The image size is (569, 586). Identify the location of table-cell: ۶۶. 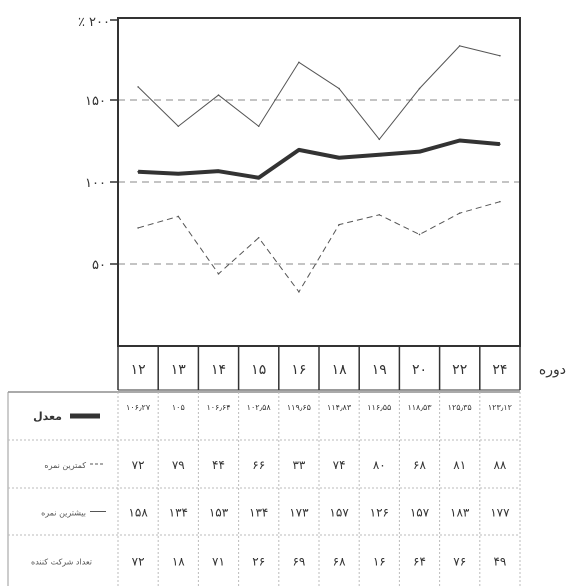
(258, 465).